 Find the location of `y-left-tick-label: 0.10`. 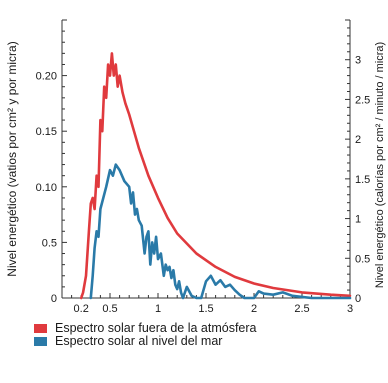

y-left-tick-label: 0.10 is located at coordinates (46, 188).